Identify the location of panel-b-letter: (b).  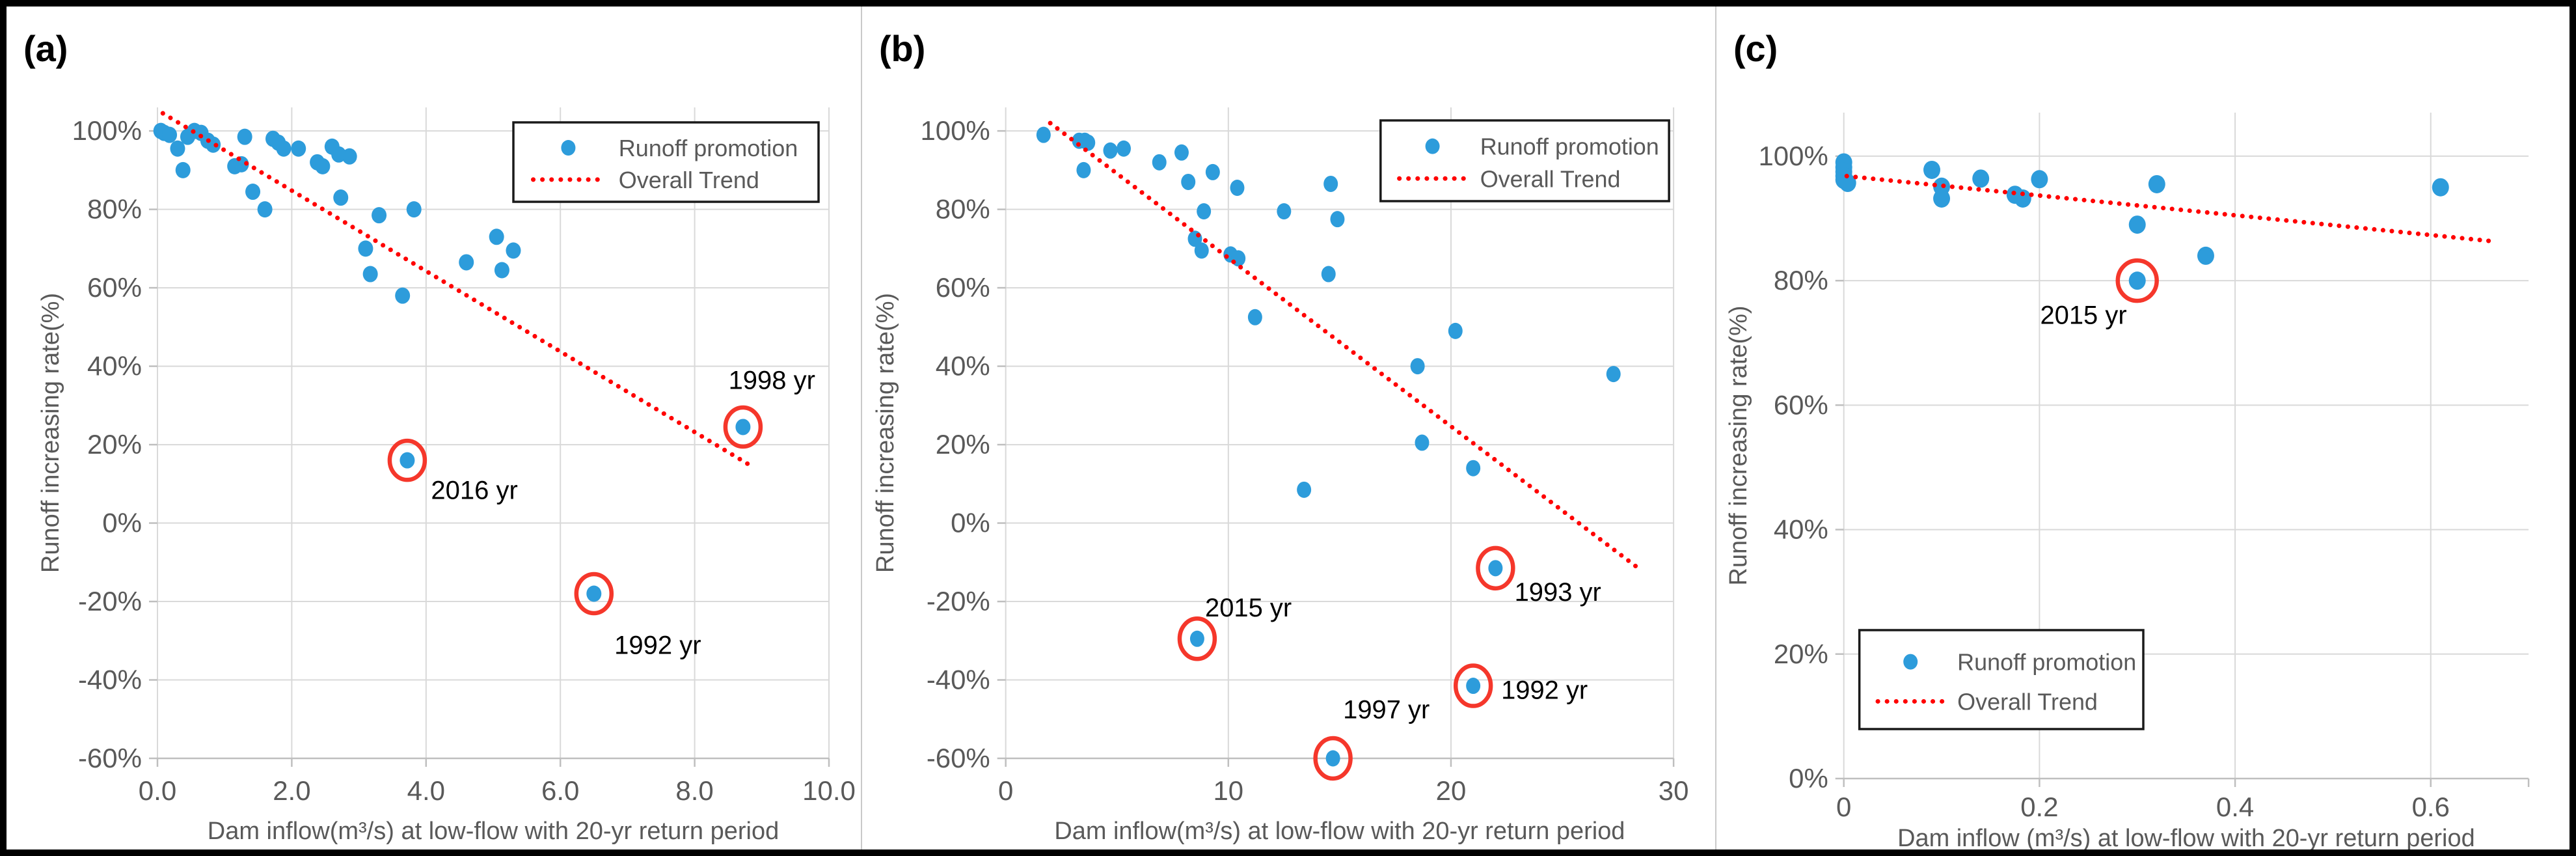
(902, 48).